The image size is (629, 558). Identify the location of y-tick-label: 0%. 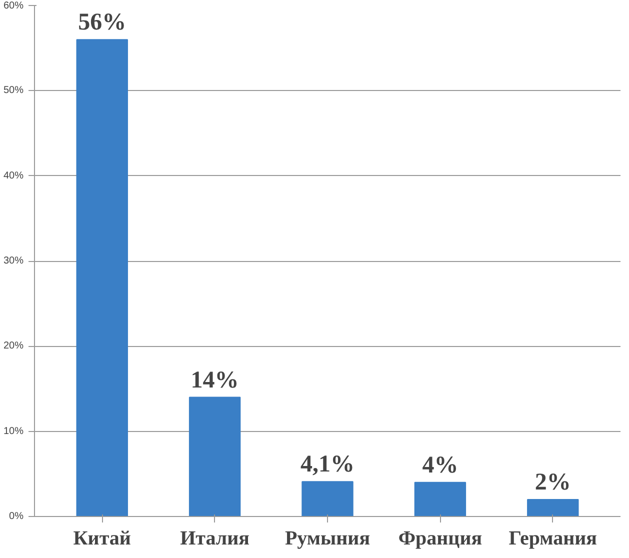
(16, 516).